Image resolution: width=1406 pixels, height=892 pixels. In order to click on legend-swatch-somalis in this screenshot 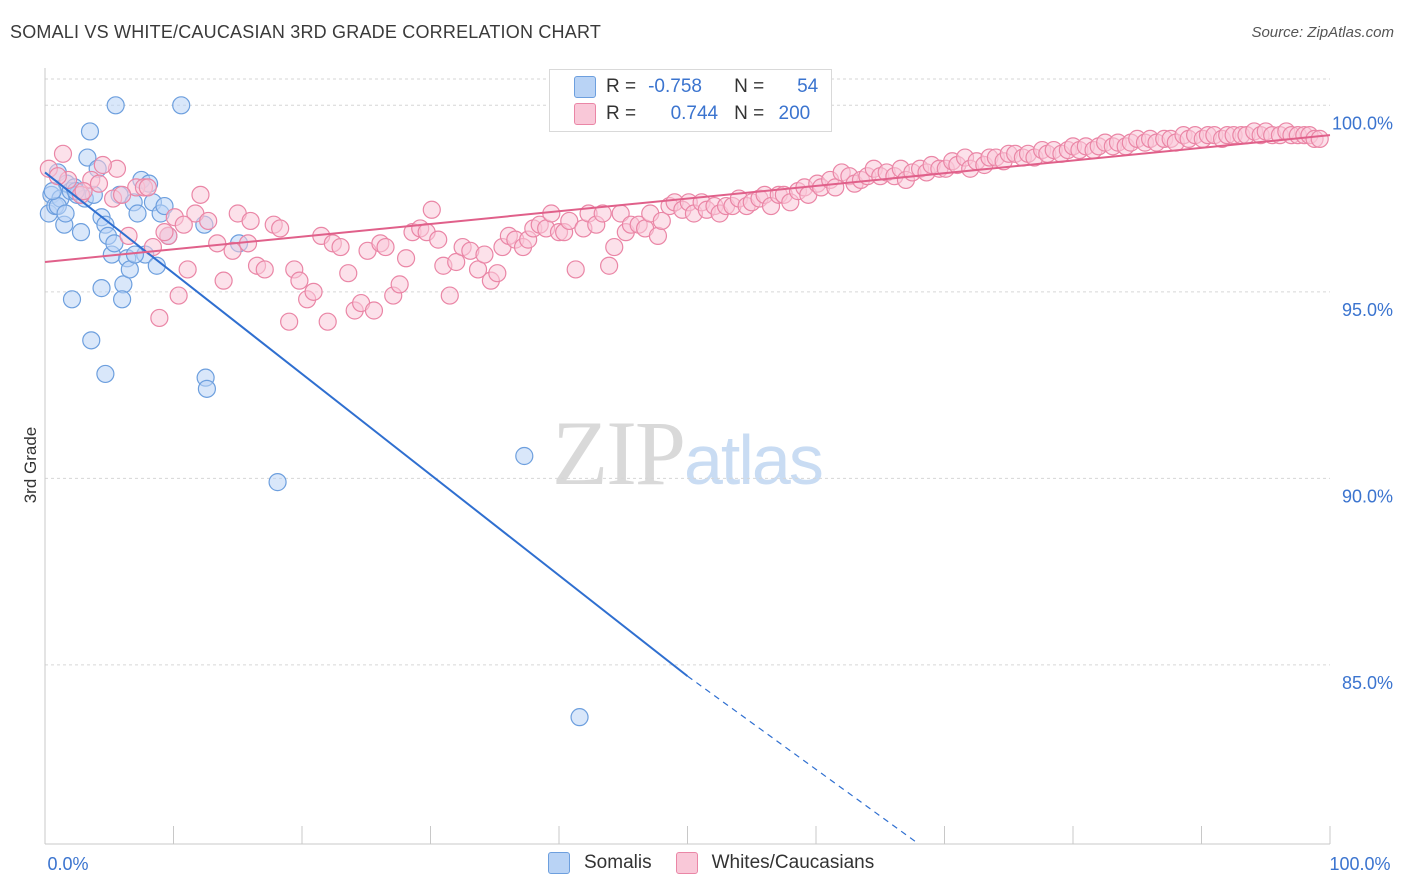, I will do `click(585, 87)`.